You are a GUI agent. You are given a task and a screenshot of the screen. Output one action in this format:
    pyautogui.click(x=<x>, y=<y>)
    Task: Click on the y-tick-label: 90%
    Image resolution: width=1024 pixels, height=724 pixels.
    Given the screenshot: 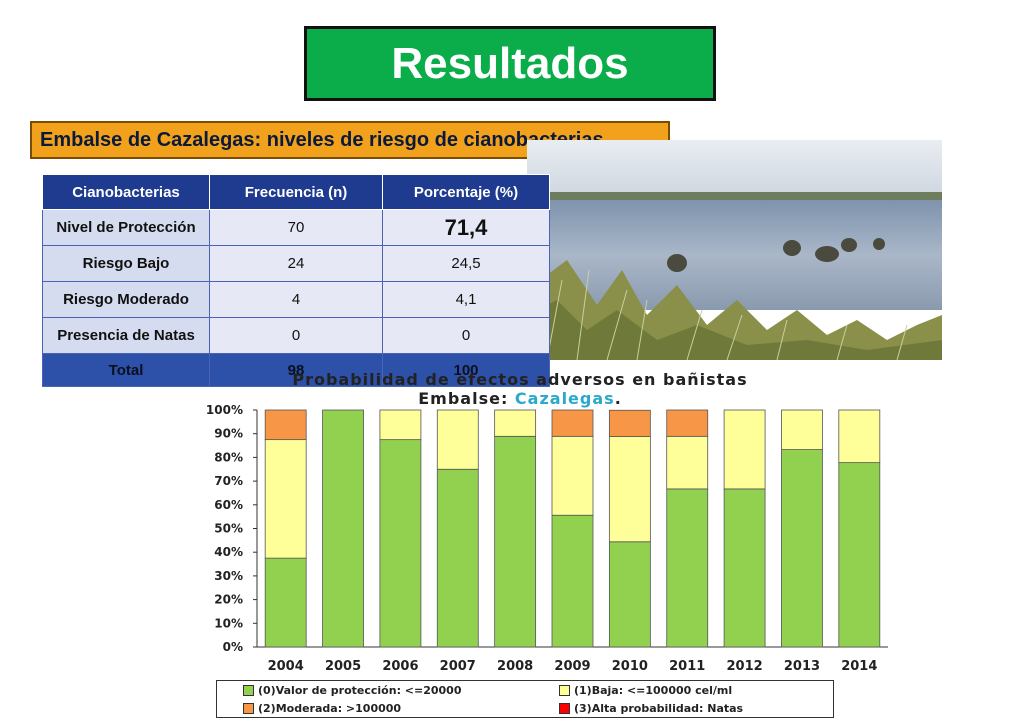 What is the action you would take?
    pyautogui.click(x=228, y=434)
    